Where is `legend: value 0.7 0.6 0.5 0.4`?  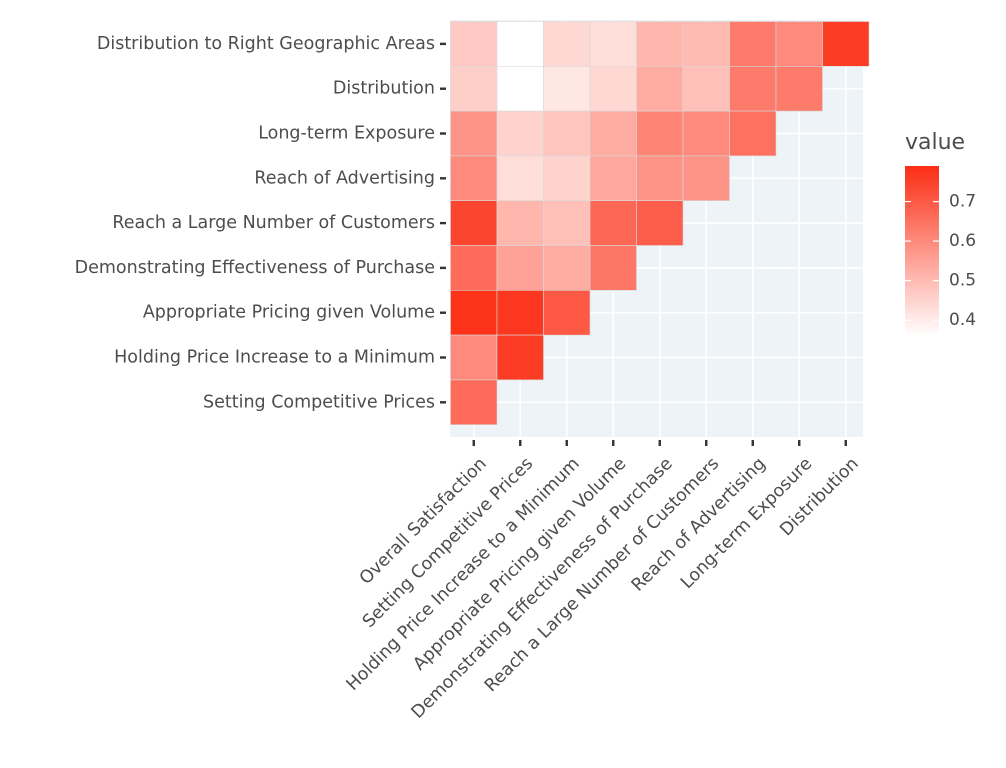
legend: value 0.7 0.6 0.5 0.4 is located at coordinates (940, 233).